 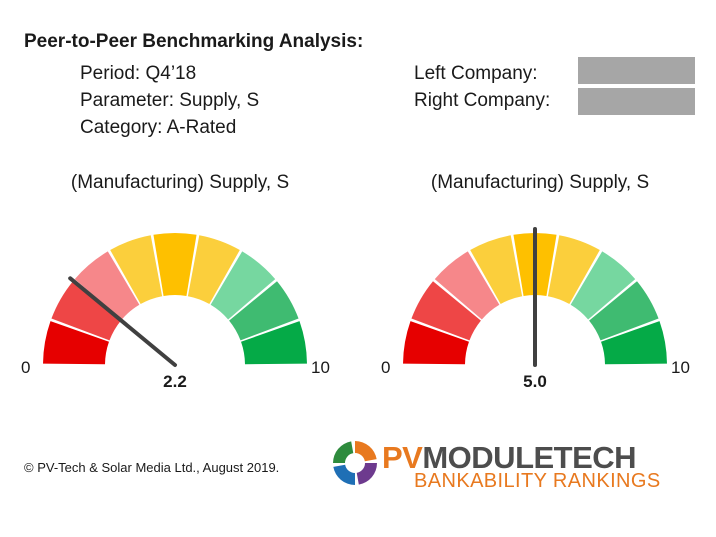 I want to click on parameter-label: Parameter: Supply, S, so click(x=170, y=100).